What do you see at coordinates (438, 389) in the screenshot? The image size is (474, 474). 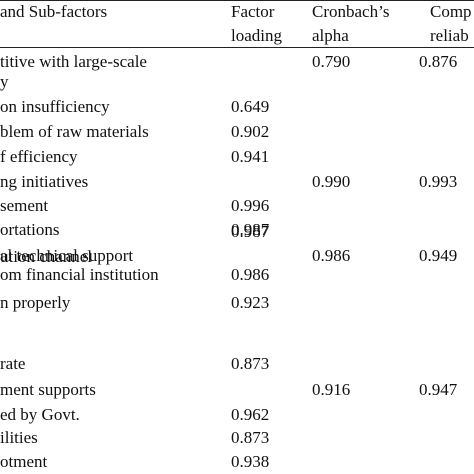 I see `row-cr: 0.947` at bounding box center [438, 389].